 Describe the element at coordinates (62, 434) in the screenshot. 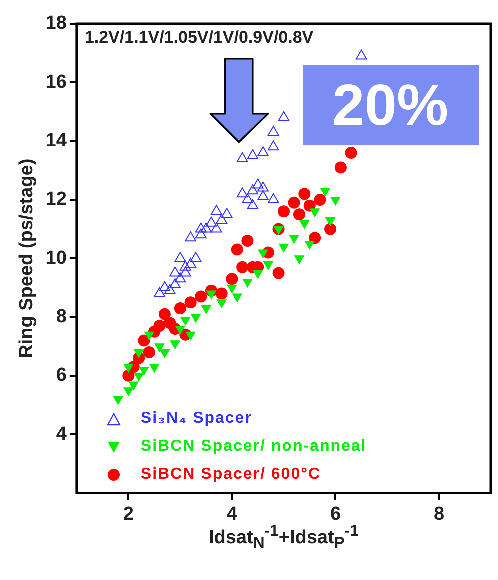

I see `y-tick-label: 4` at that location.